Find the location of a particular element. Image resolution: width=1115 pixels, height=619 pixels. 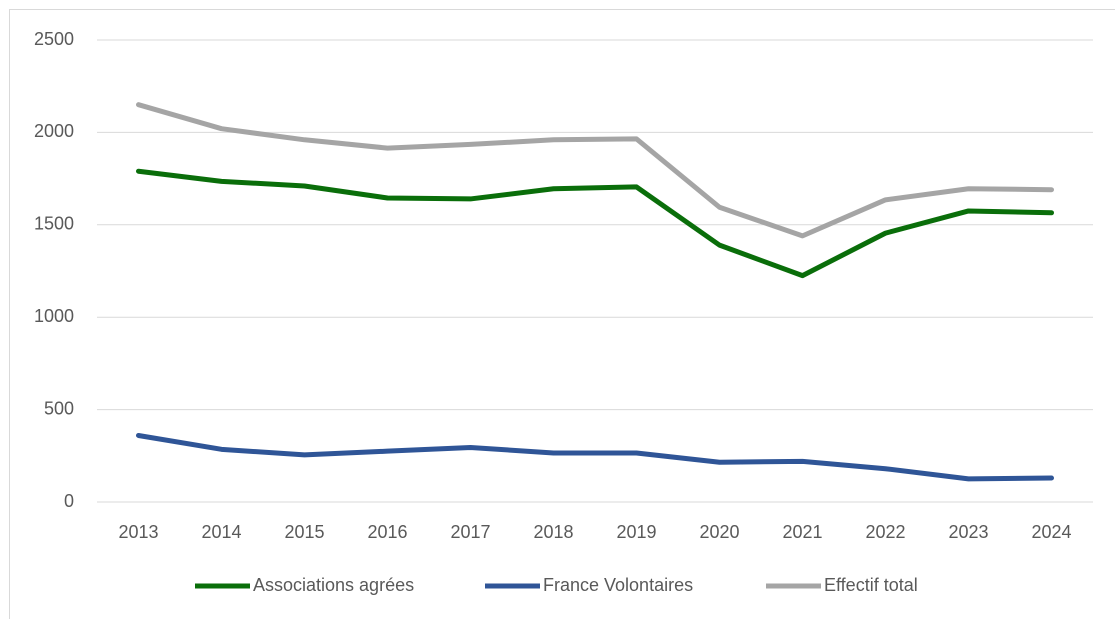

y-tick-label: 2500 is located at coordinates (54, 39).